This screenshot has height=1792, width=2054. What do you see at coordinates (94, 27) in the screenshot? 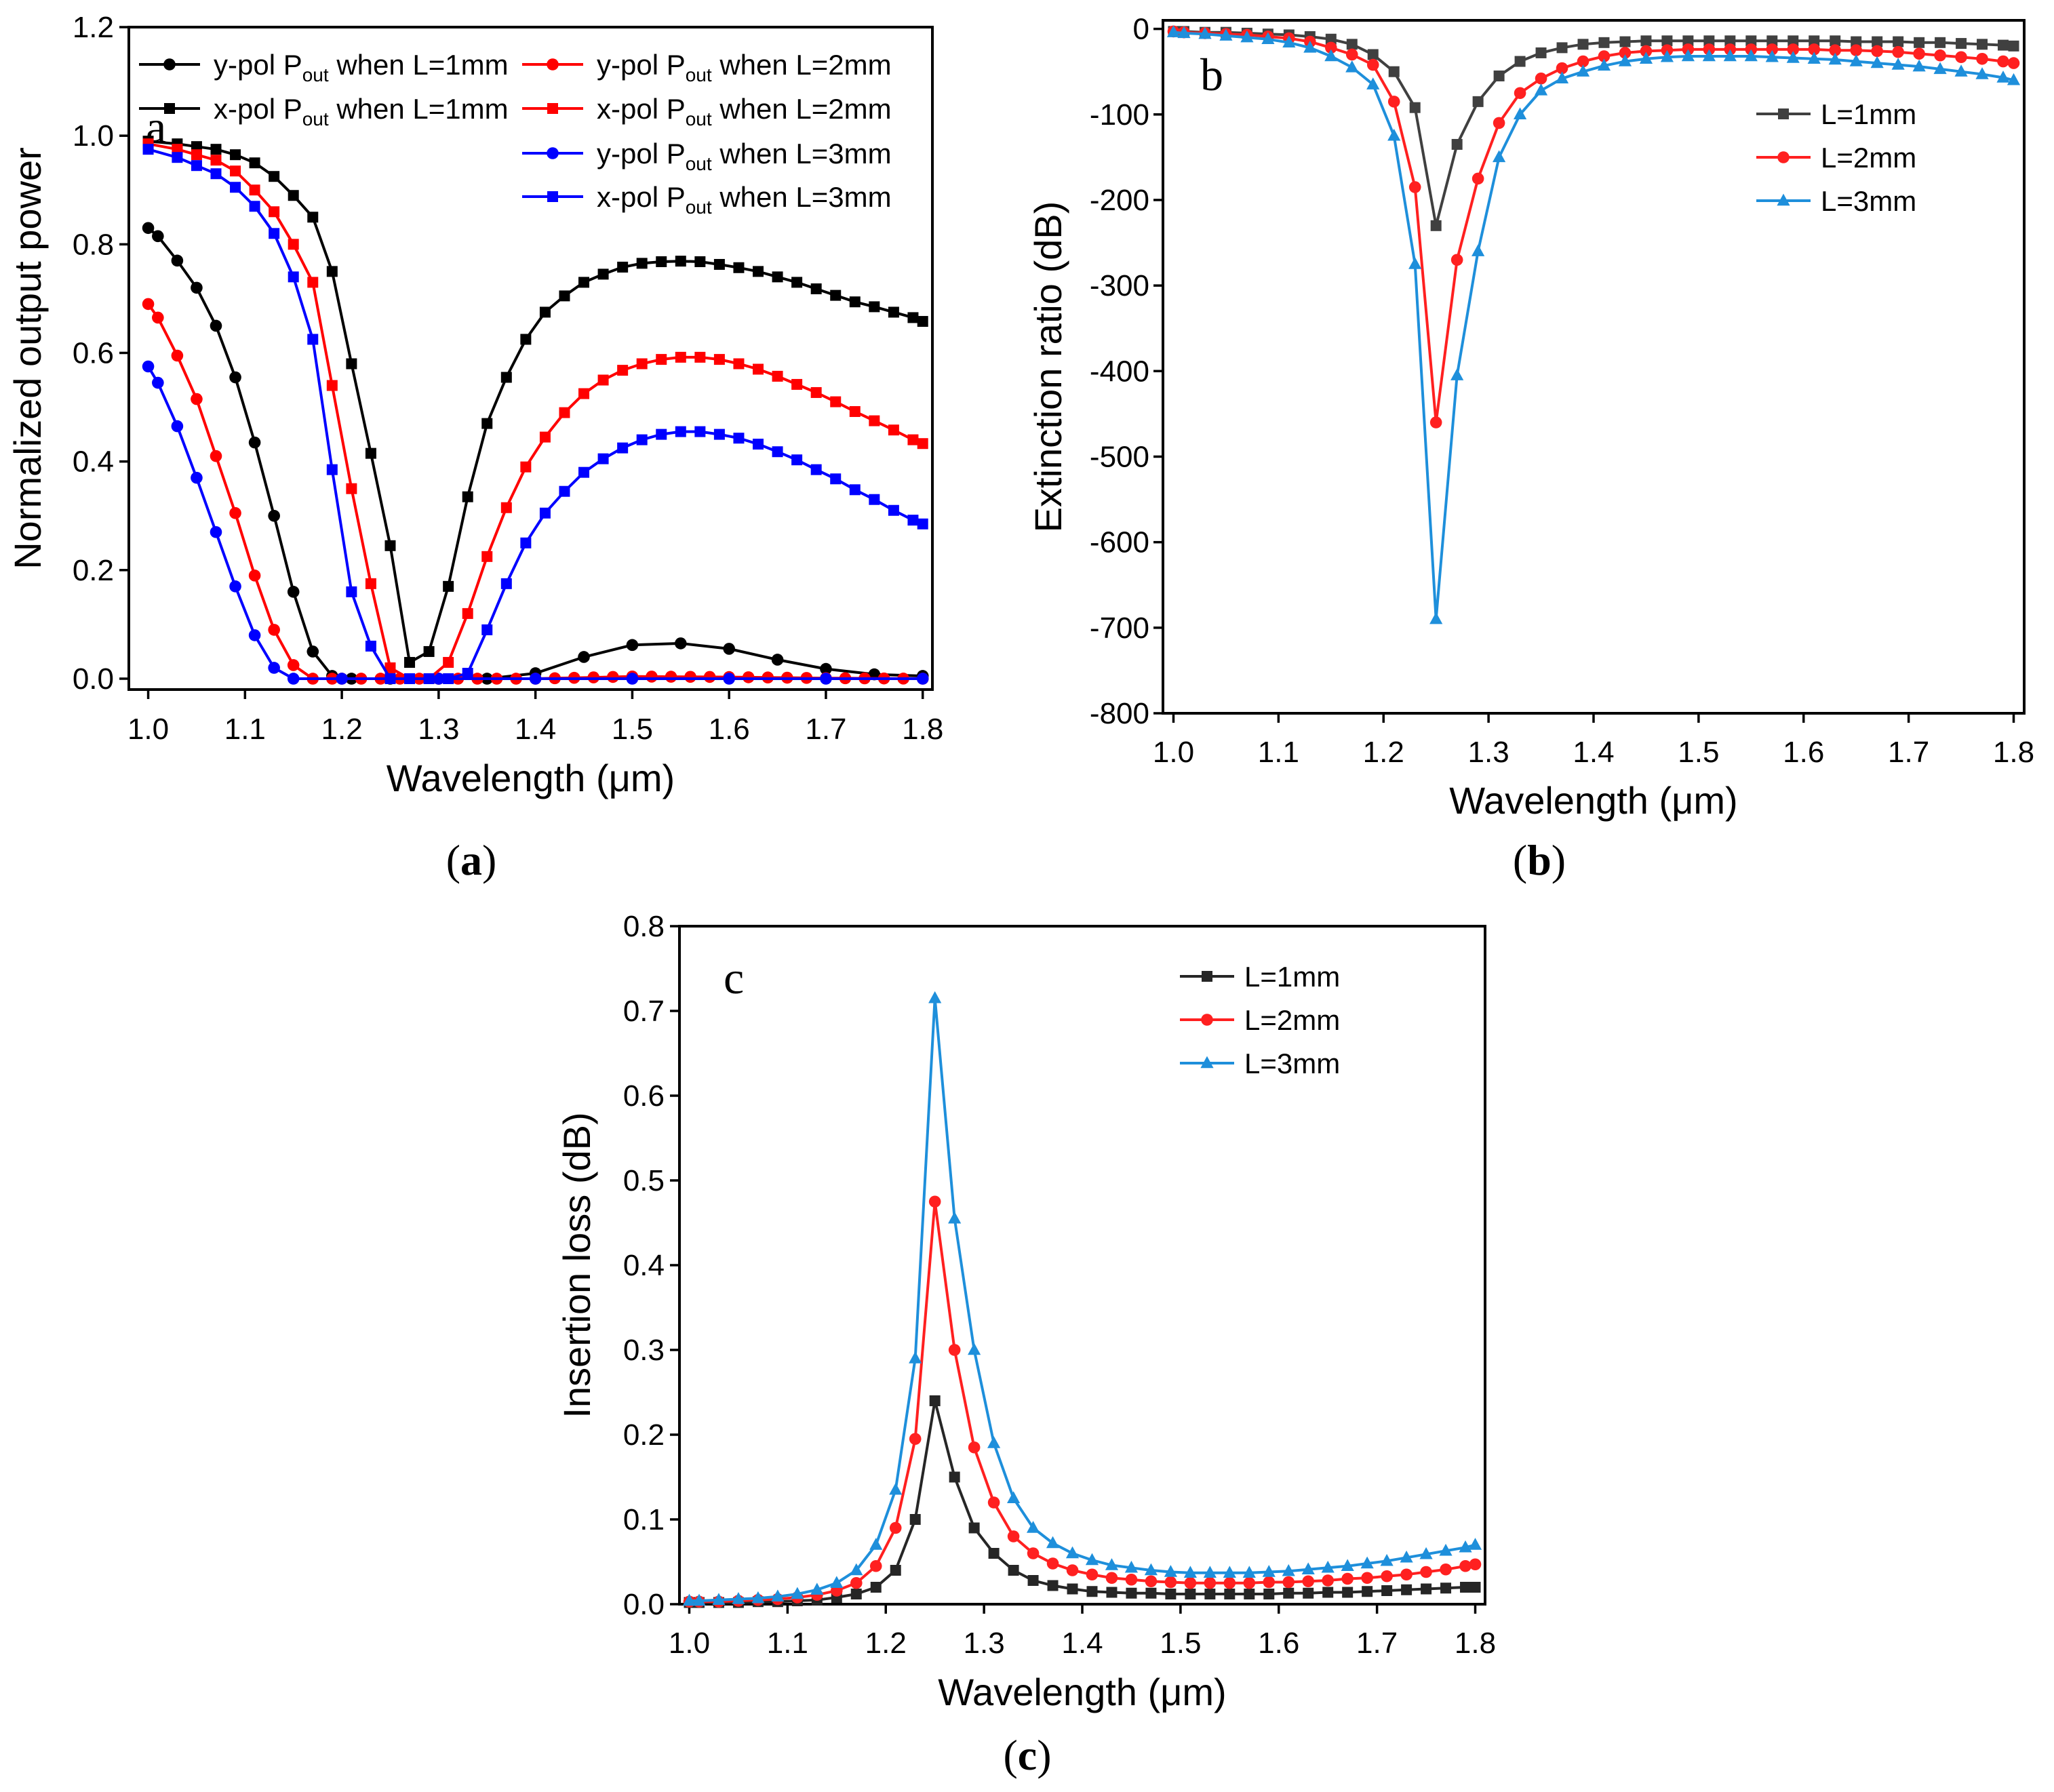
I see `y-tick-label: 1.2` at bounding box center [94, 27].